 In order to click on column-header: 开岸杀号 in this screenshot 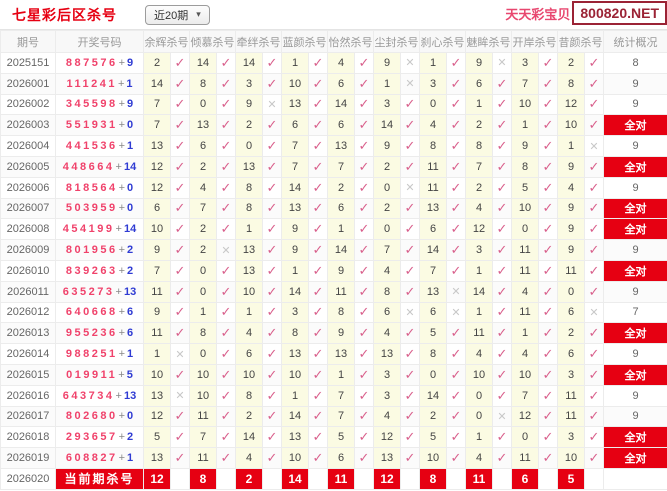, I will do `click(534, 41)`.